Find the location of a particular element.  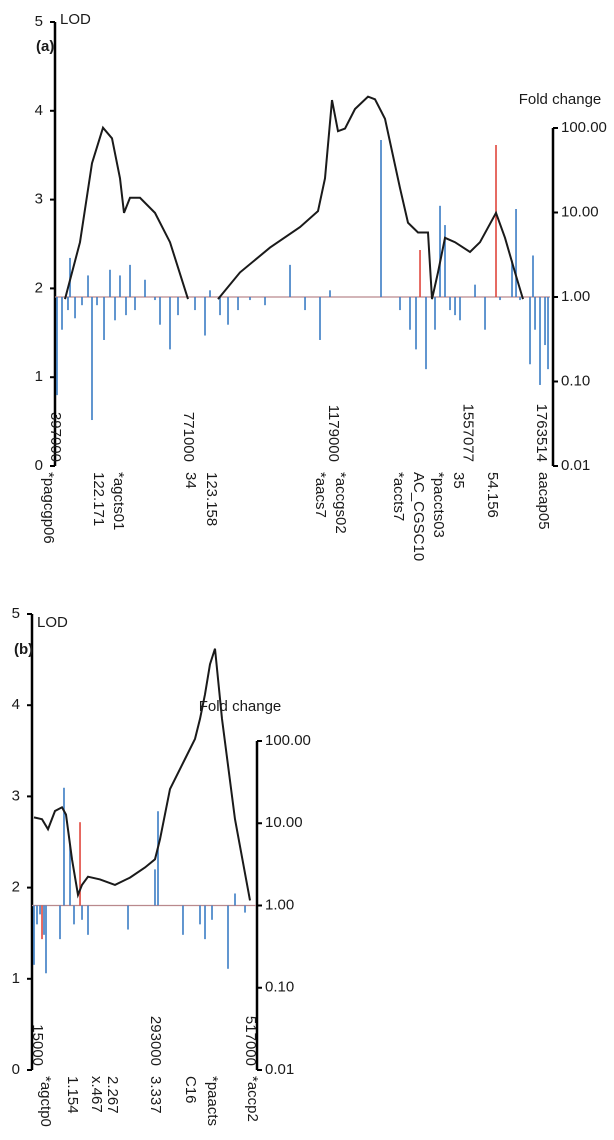

marker-label: AC_CGSC10 is located at coordinates (418, 516).